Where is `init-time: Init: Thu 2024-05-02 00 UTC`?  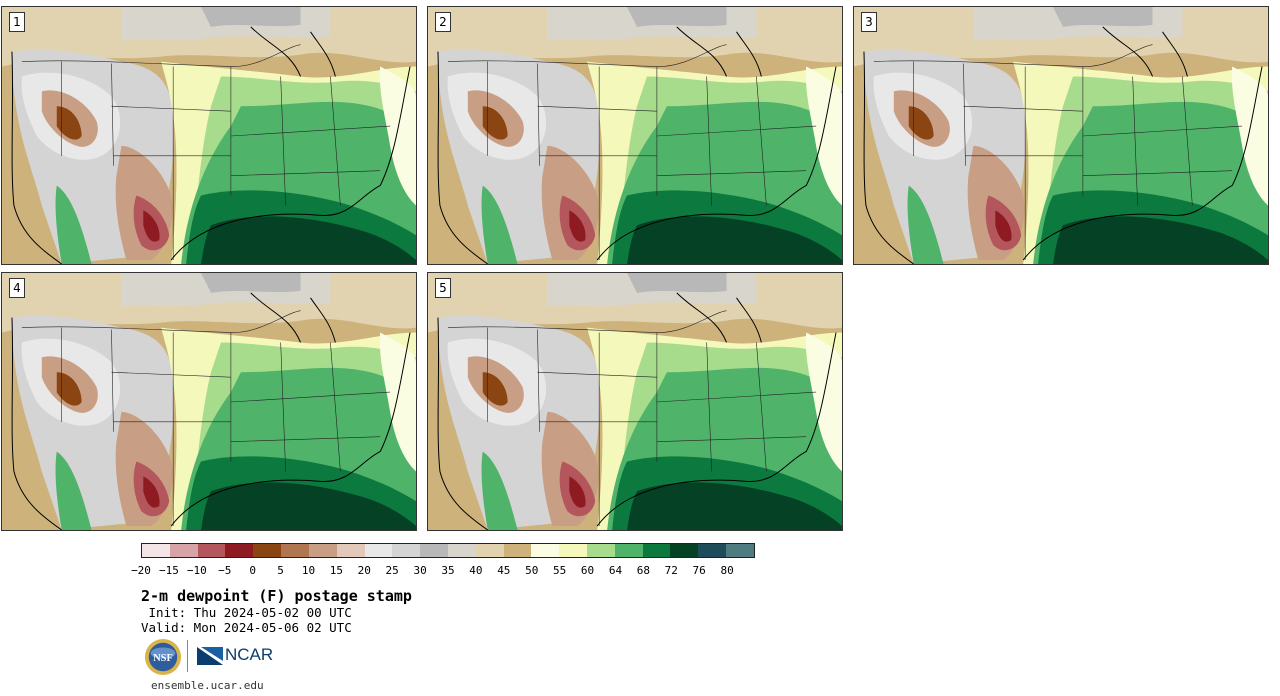 init-time: Init: Thu 2024-05-02 00 UTC is located at coordinates (246, 612).